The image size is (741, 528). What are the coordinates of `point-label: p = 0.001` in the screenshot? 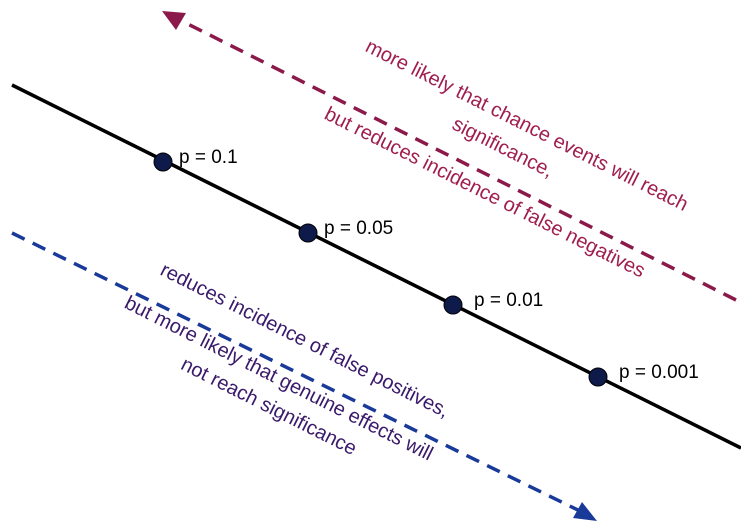 It's located at (659, 372).